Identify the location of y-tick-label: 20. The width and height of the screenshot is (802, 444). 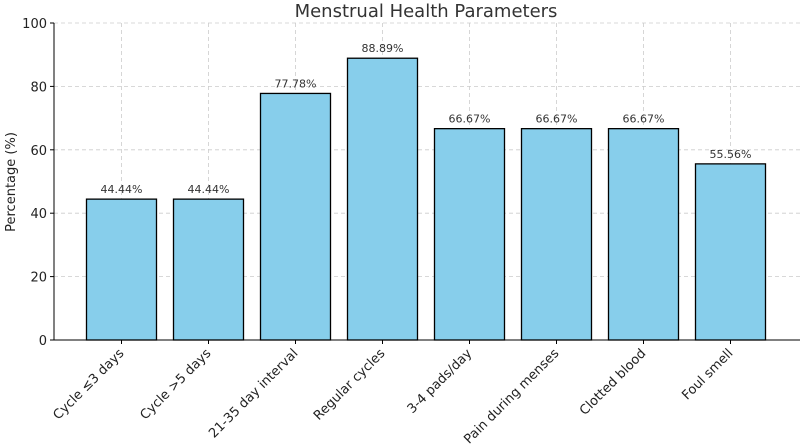
(38, 278).